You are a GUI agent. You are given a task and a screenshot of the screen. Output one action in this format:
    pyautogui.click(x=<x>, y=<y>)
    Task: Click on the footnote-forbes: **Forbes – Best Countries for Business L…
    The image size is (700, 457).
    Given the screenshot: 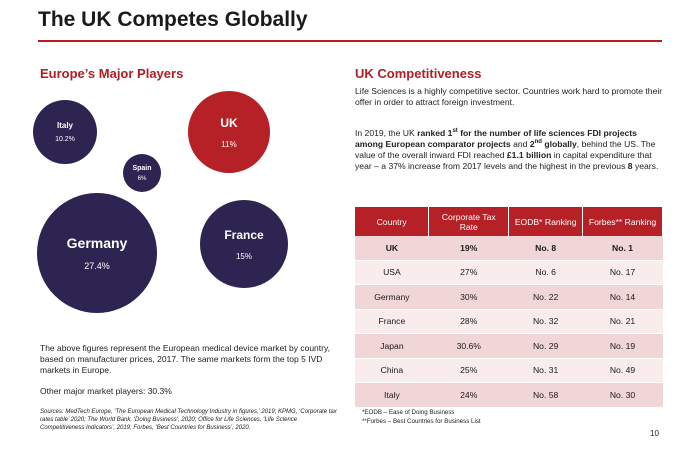 What is the action you would take?
    pyautogui.click(x=421, y=421)
    